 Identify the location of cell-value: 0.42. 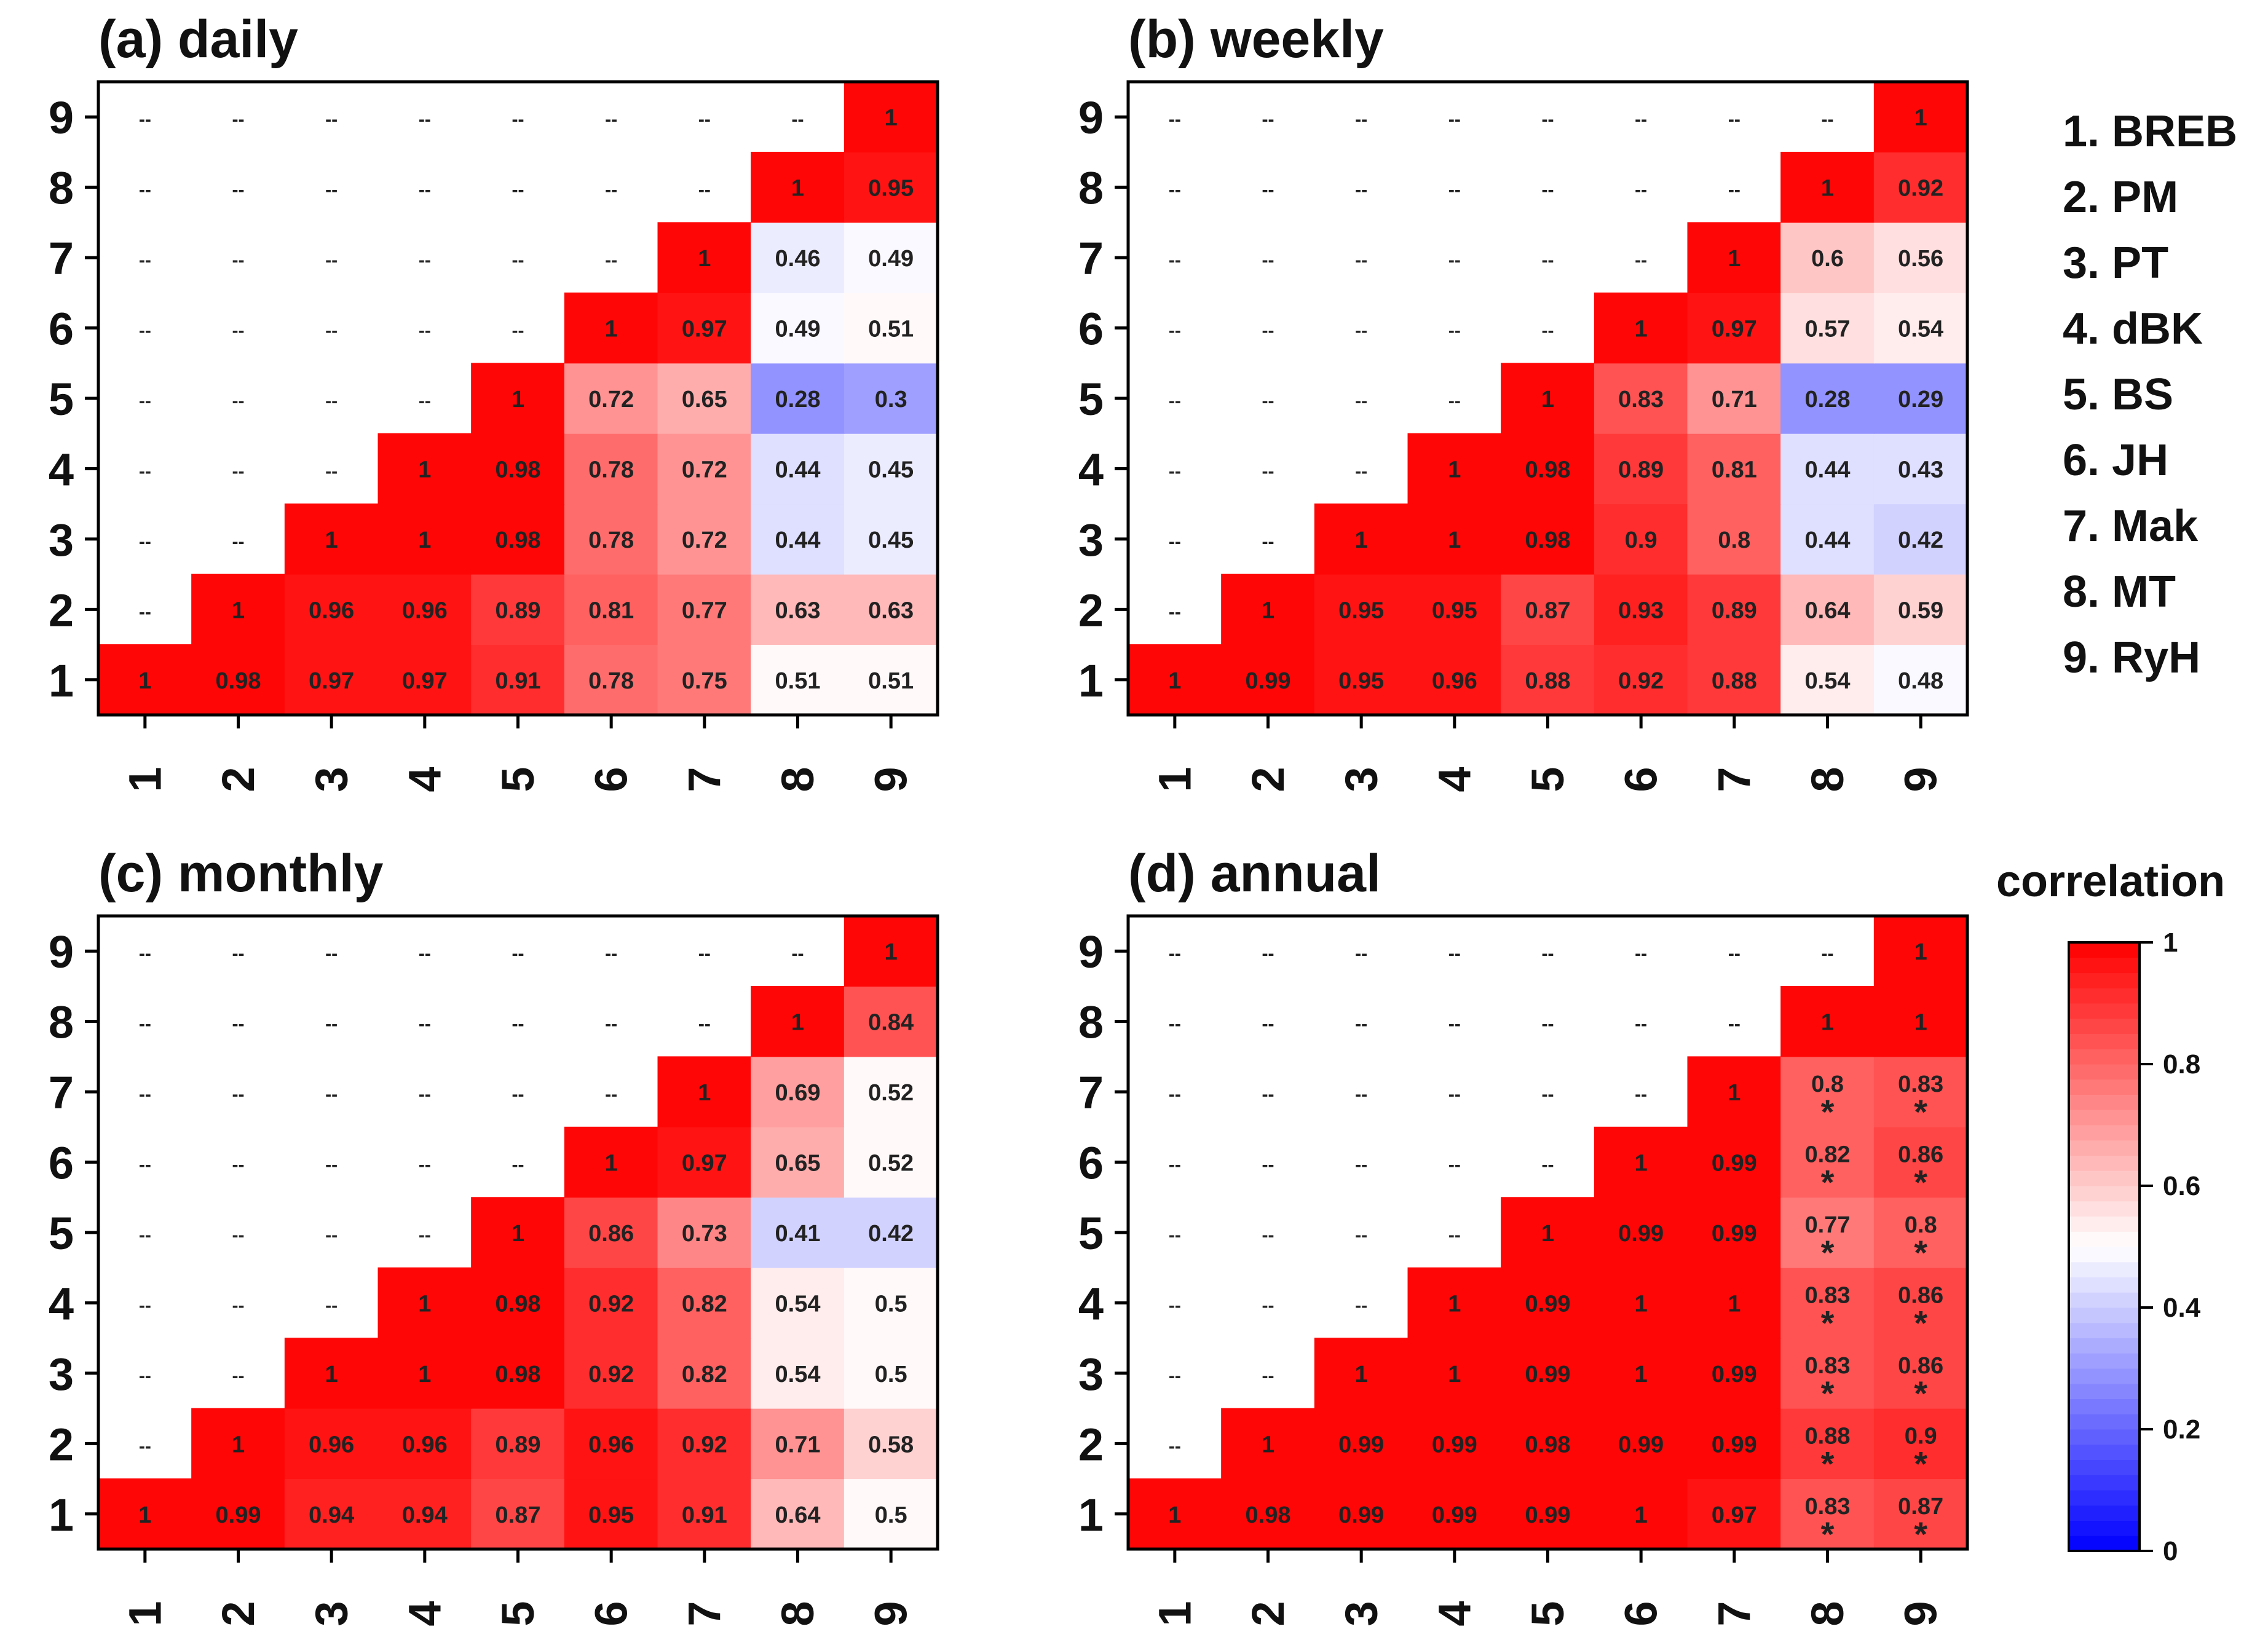
(891, 1234).